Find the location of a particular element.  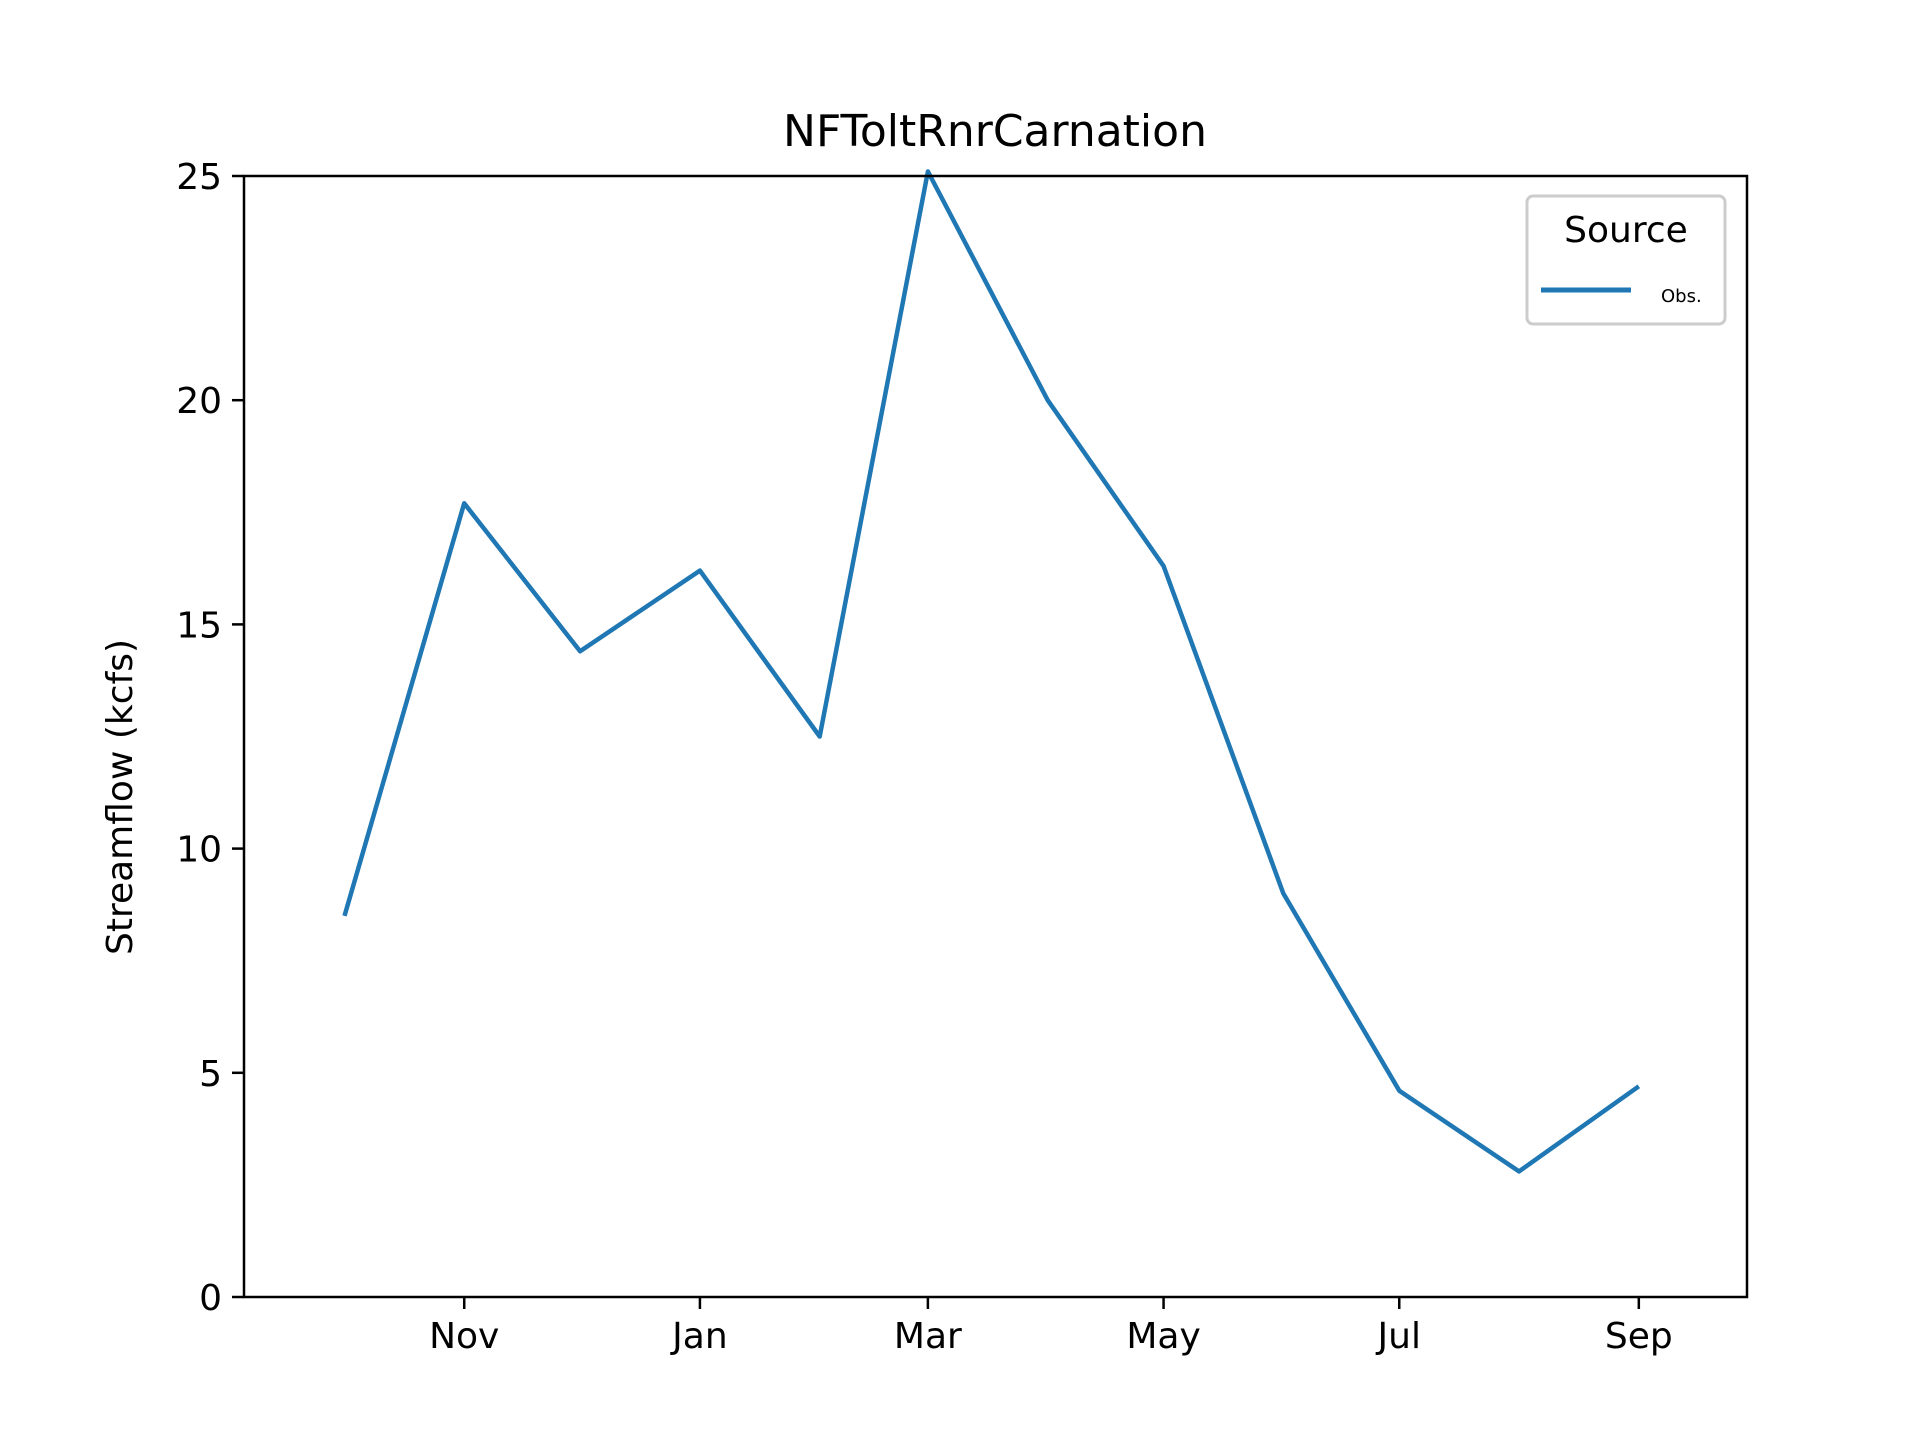

y-tick-label-0: 0 is located at coordinates (210, 1298).